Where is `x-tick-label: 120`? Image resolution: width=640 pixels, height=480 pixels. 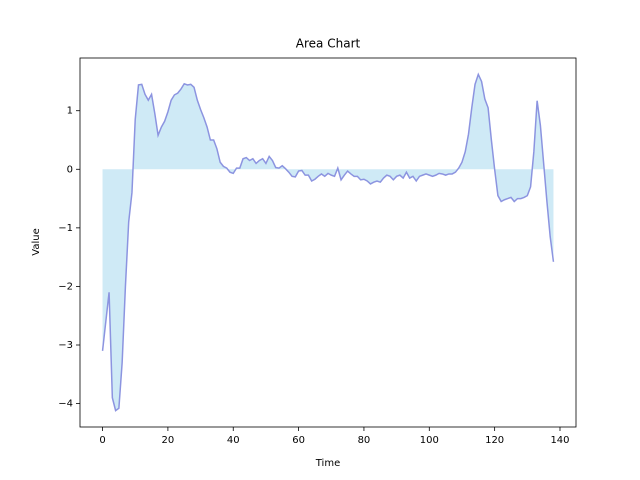
x-tick-label: 120 is located at coordinates (494, 440).